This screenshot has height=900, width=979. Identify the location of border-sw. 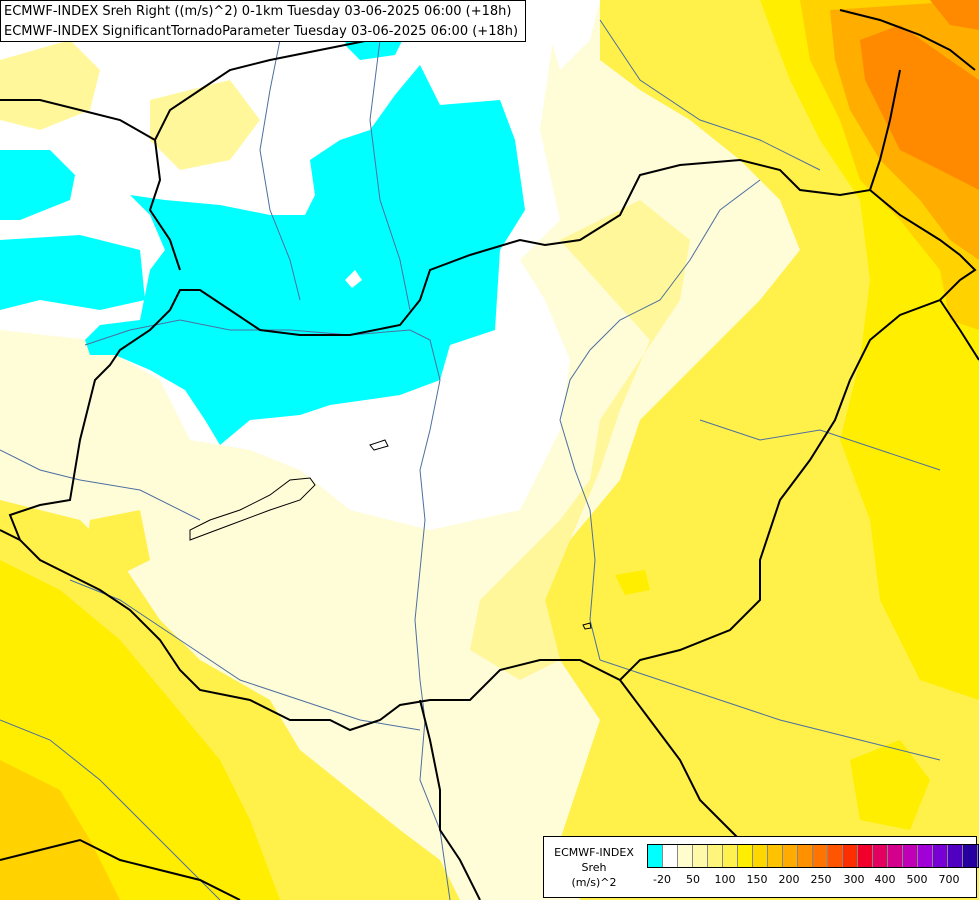
(120, 869).